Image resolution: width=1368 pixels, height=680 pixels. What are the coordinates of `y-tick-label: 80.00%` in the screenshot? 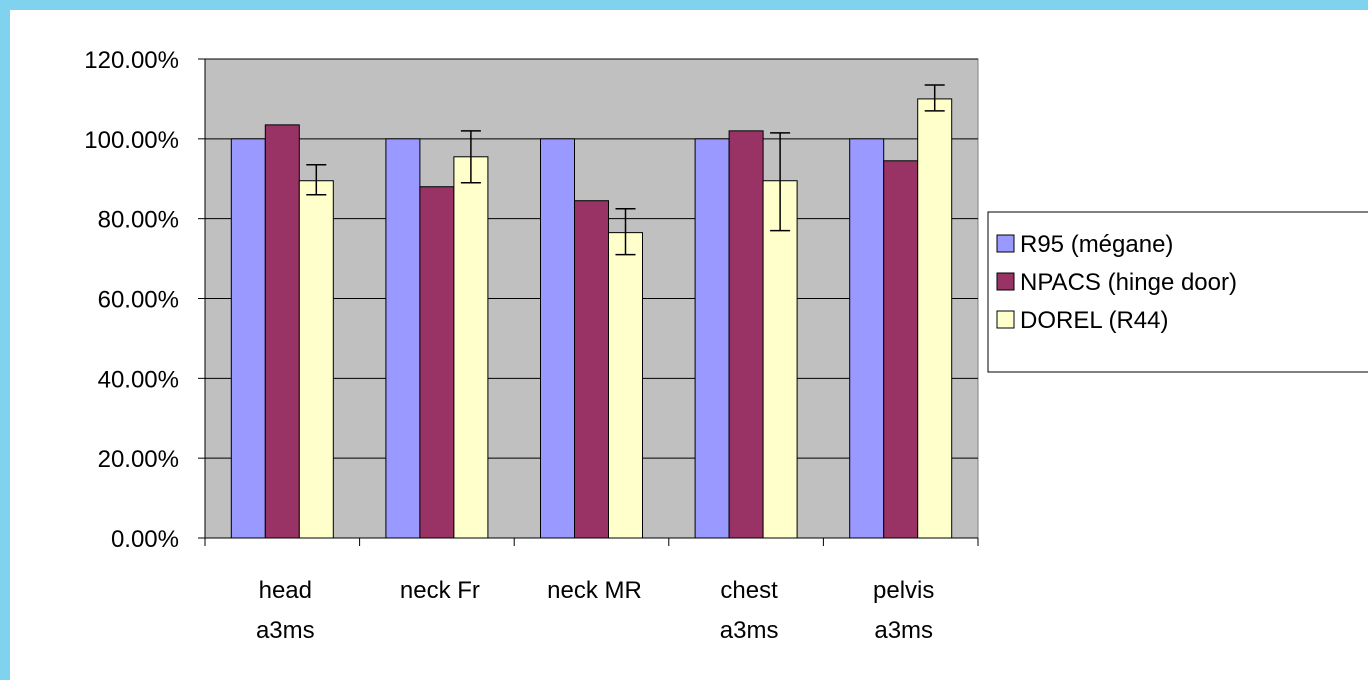 It's located at (138, 220).